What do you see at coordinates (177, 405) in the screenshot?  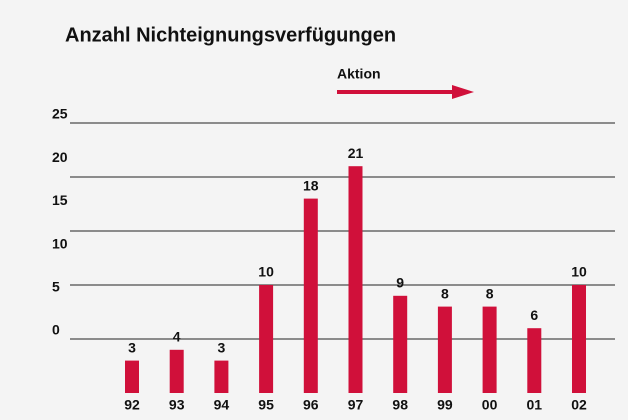 I see `x-tick-label: 93` at bounding box center [177, 405].